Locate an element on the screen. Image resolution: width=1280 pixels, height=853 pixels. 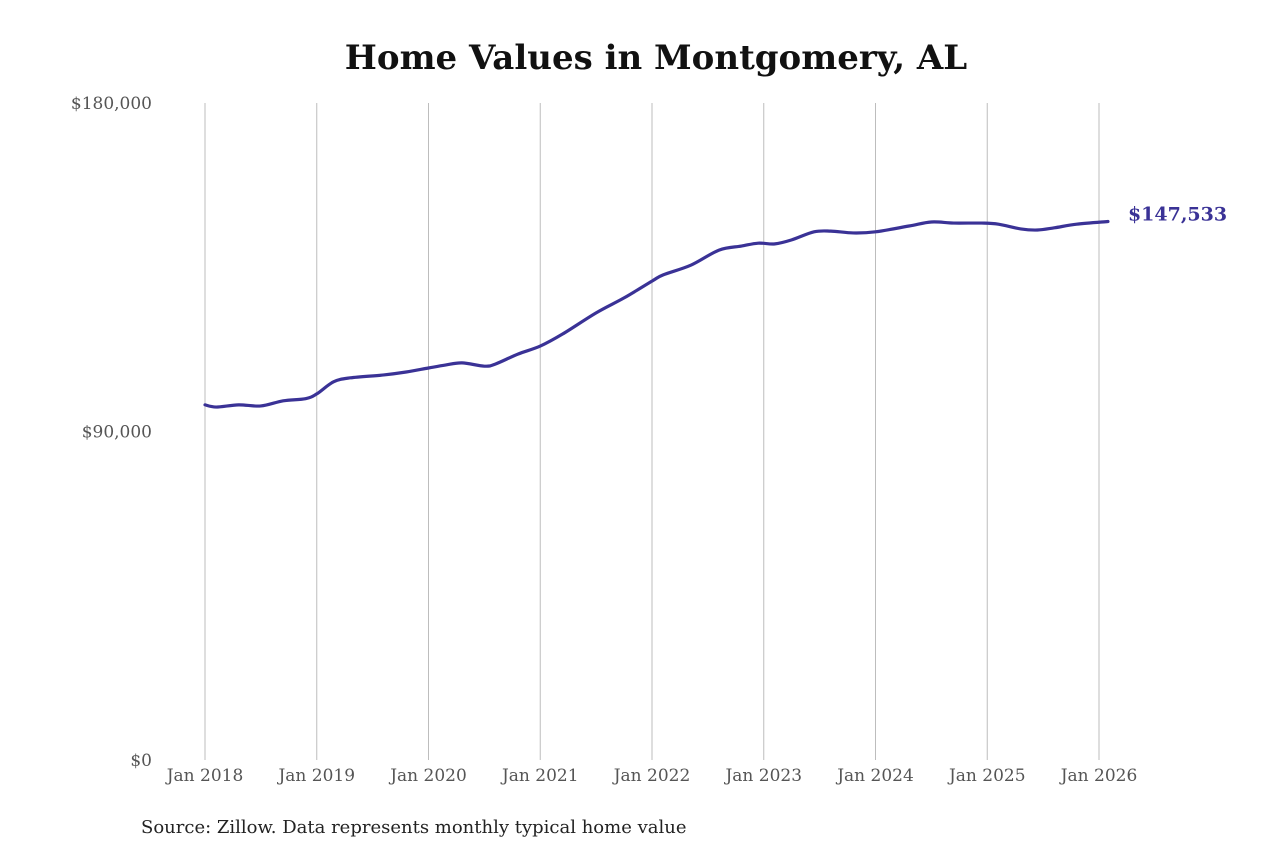
y-tick-label: $180,000 is located at coordinates (111, 104).